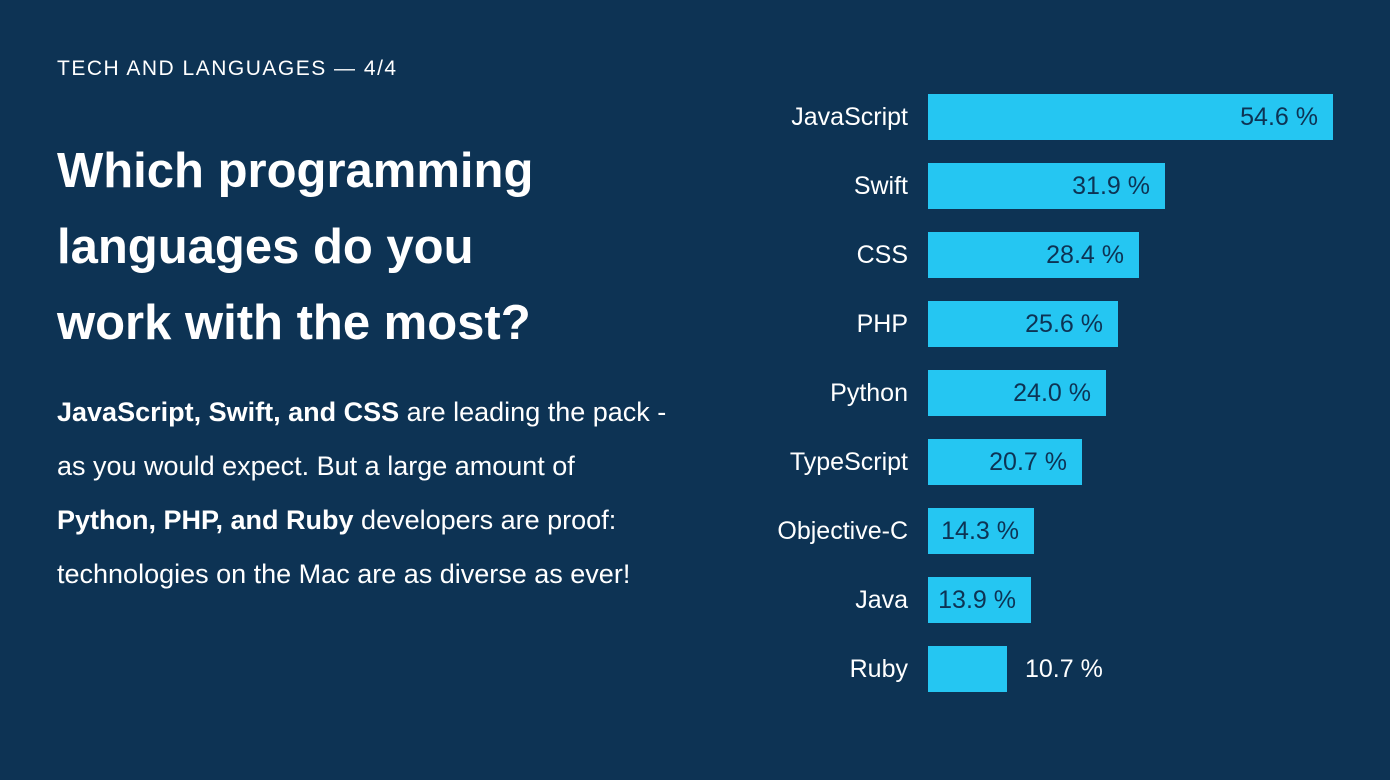  Describe the element at coordinates (1046, 186) in the screenshot. I see `bar: 31.9 %` at that location.